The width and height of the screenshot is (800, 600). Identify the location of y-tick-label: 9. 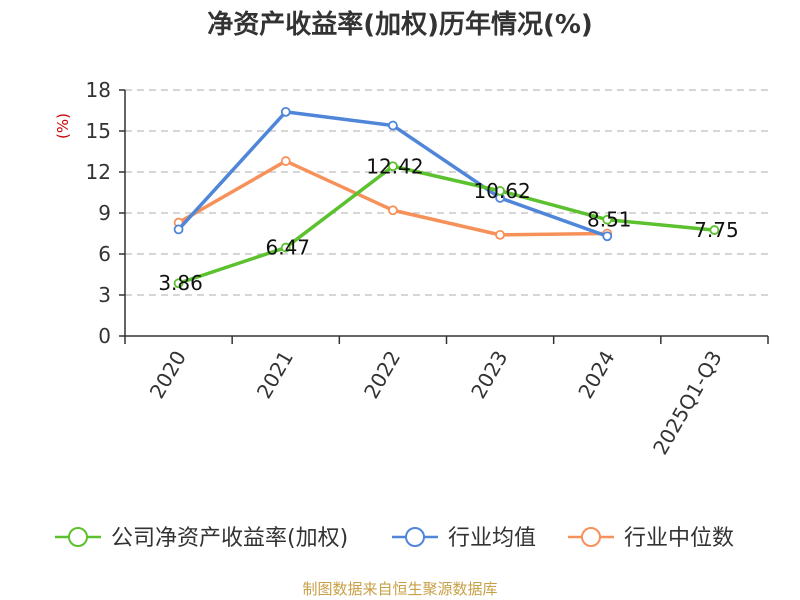
(104, 213).